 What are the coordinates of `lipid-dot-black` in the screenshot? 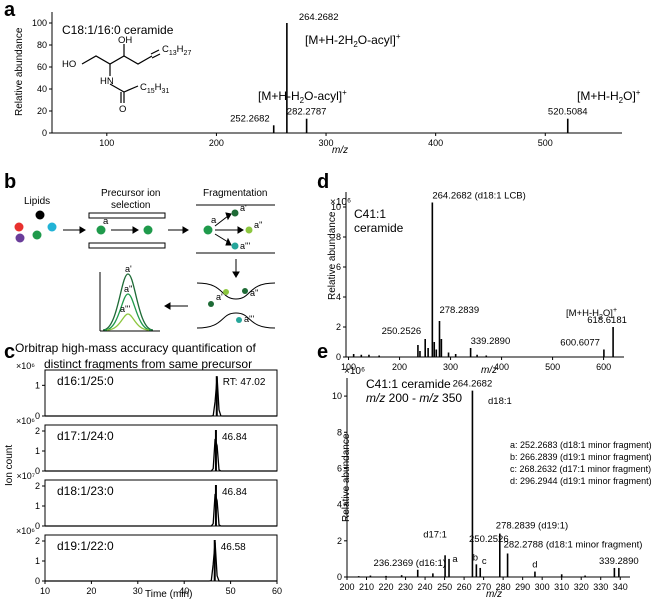 It's located at (40, 215).